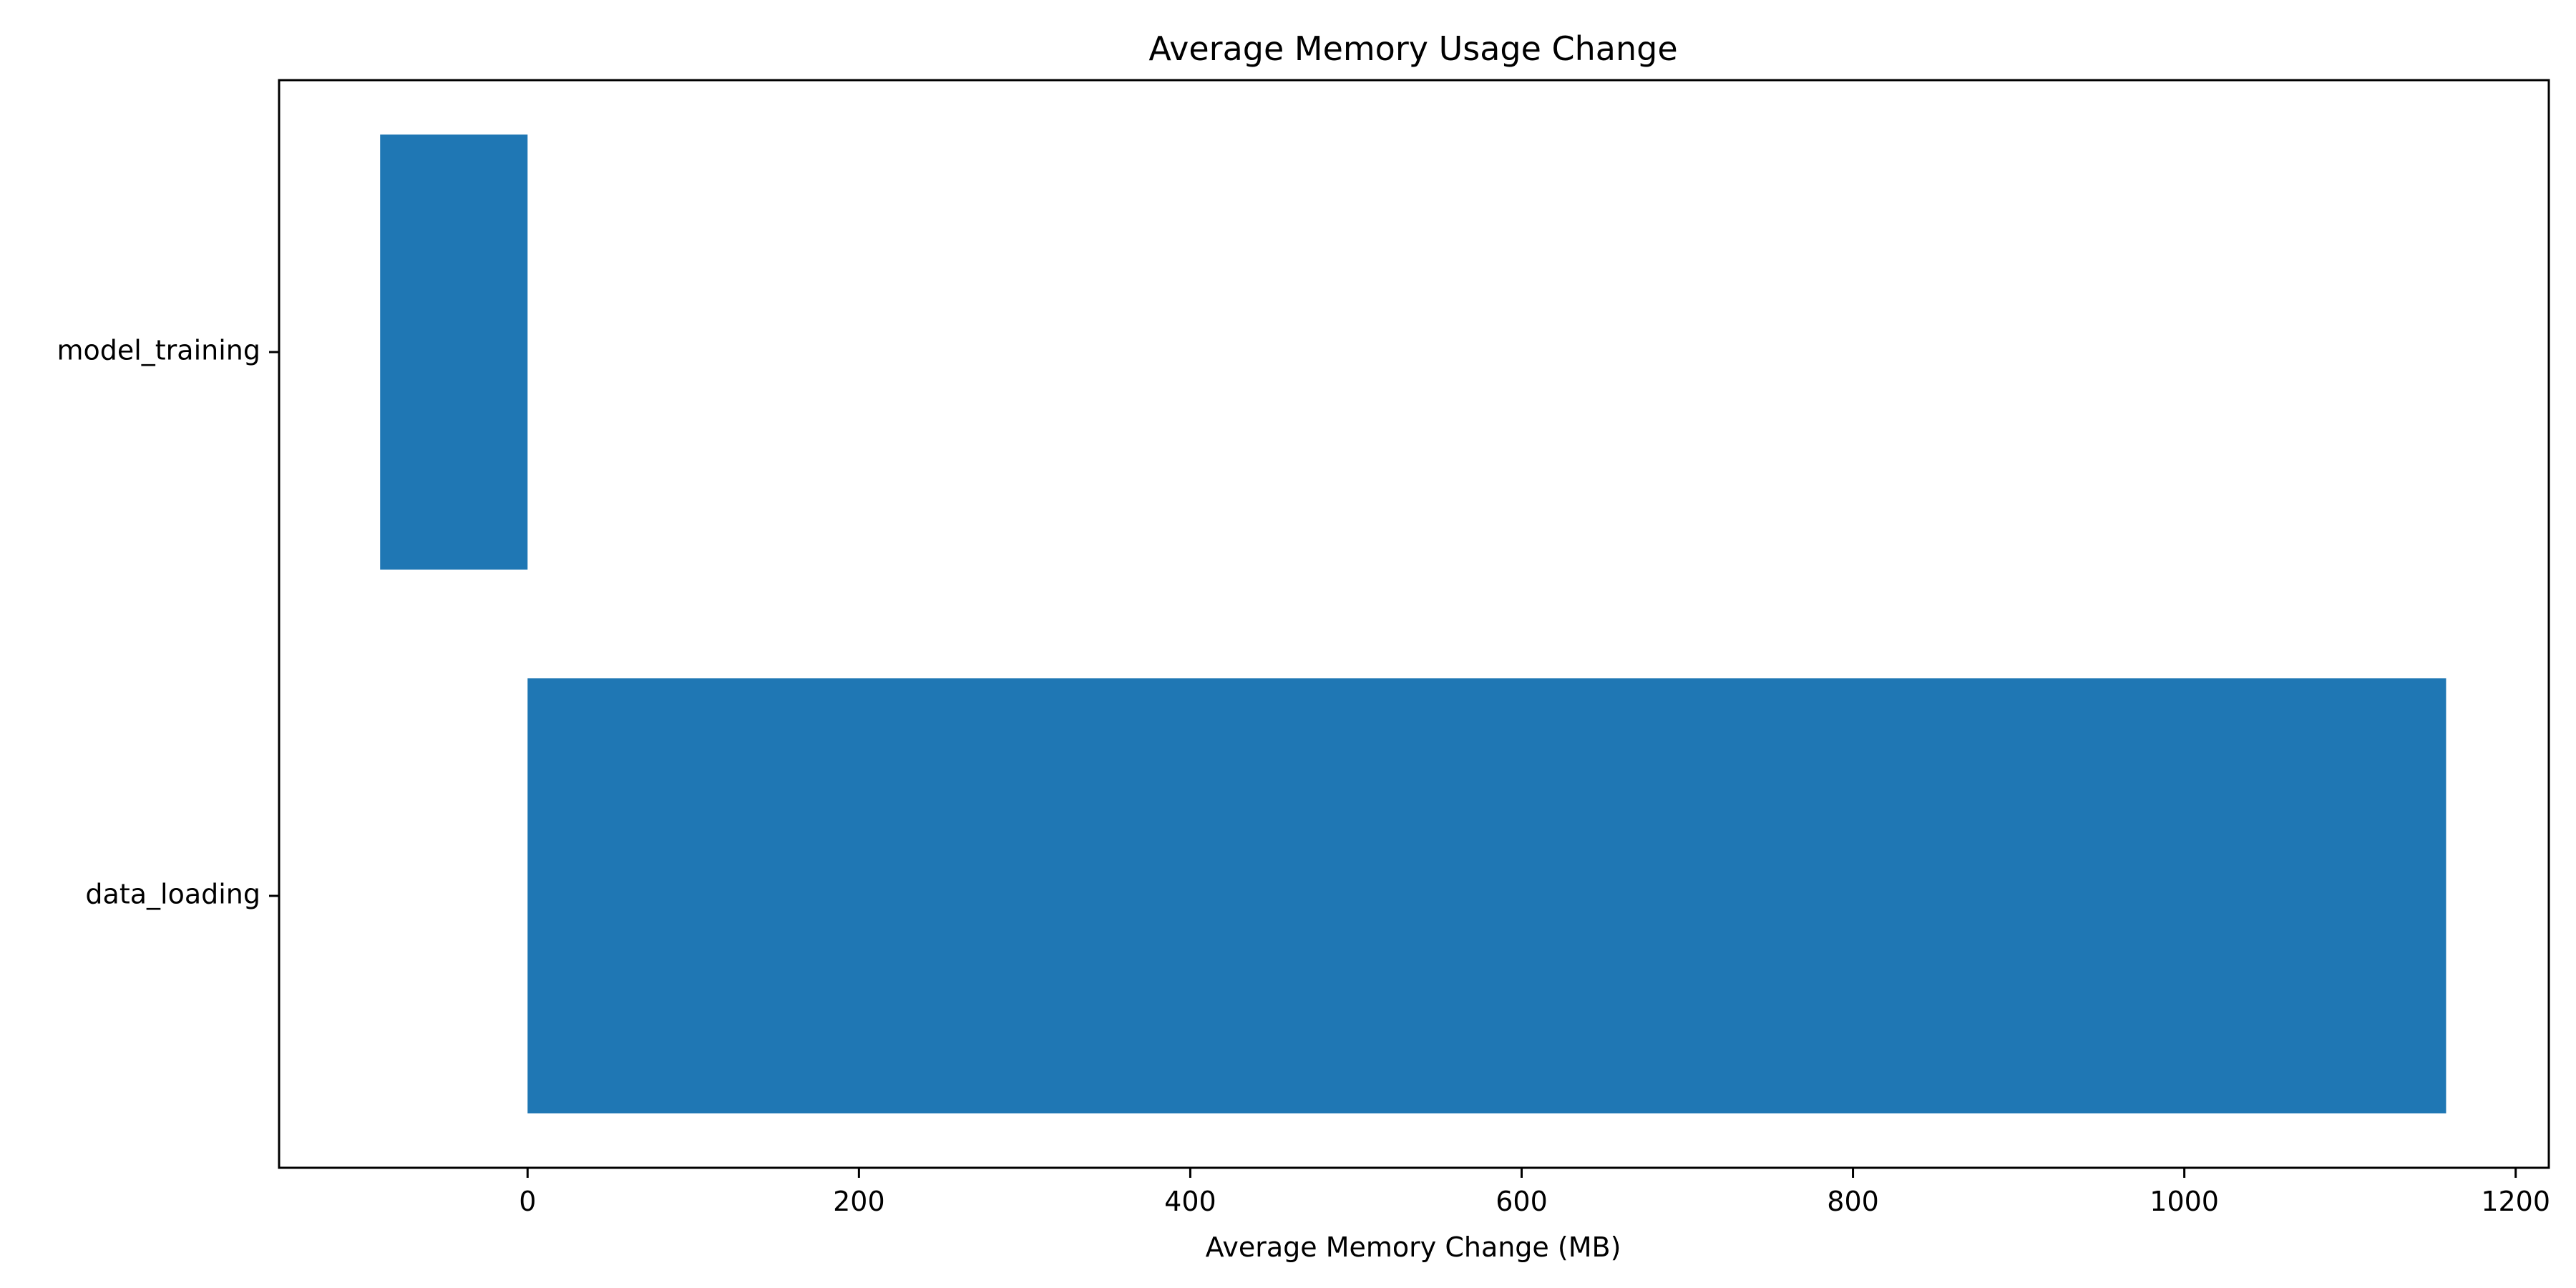 This screenshot has width=2576, height=1288. I want to click on x-tick-label: 0, so click(527, 1201).